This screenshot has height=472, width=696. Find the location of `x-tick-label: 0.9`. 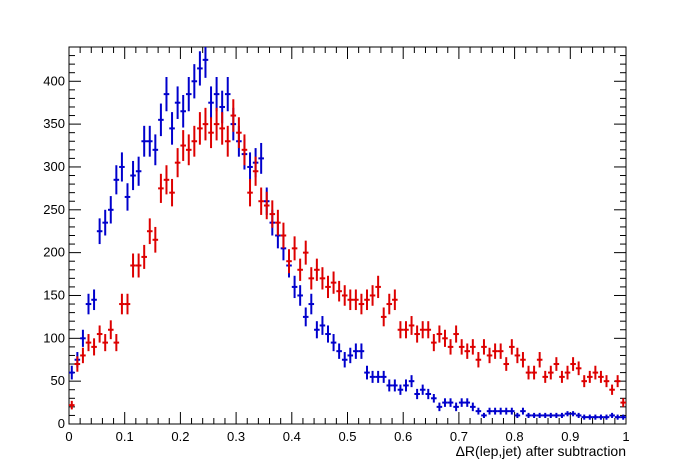

x-tick-label: 0.9 is located at coordinates (570, 436).